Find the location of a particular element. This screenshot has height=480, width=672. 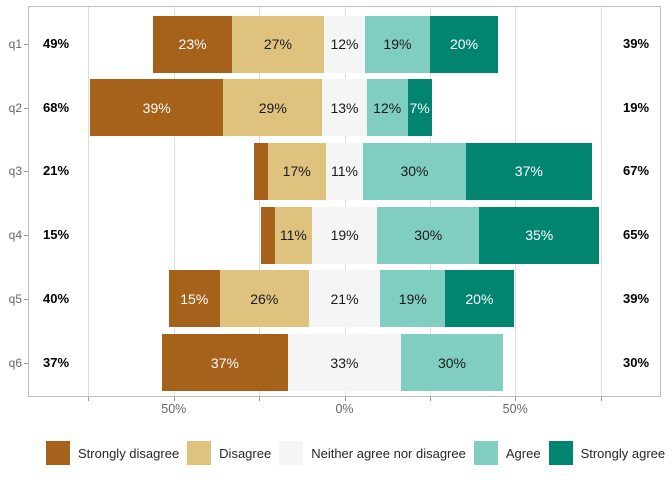

legend-swatch-neither-agree-nor-disagree is located at coordinates (291, 453).